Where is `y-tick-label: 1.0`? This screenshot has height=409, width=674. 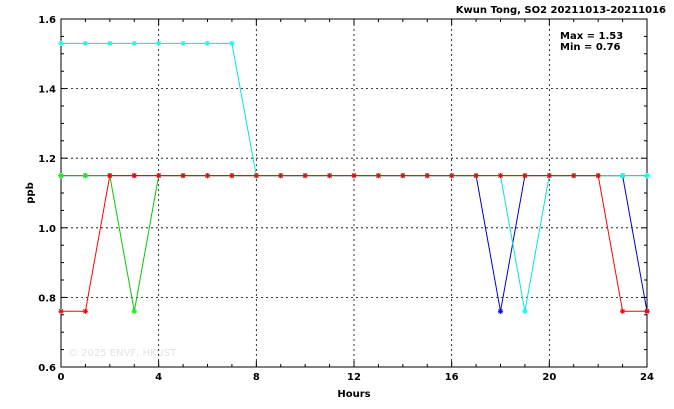 y-tick-label: 1.0 is located at coordinates (47, 229).